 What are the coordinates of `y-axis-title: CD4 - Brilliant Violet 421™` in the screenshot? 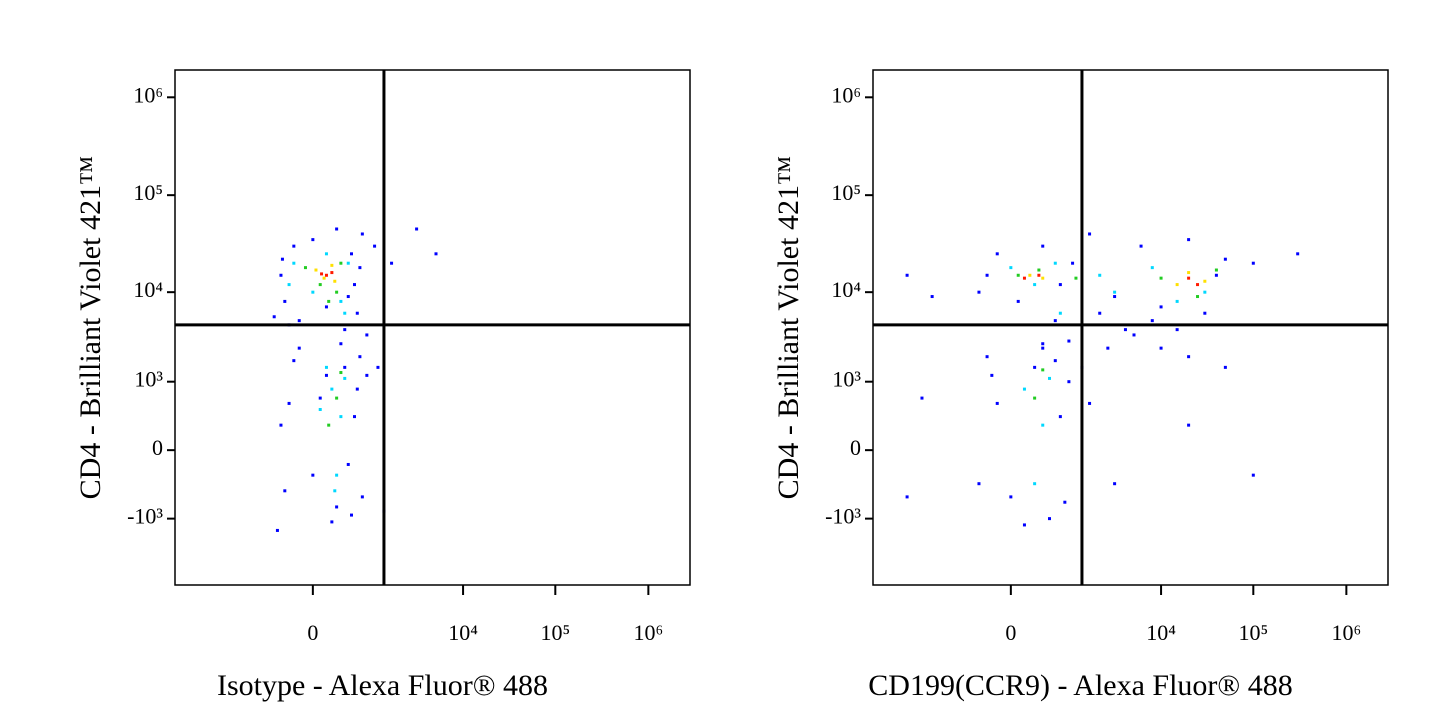 It's located at (90, 328).